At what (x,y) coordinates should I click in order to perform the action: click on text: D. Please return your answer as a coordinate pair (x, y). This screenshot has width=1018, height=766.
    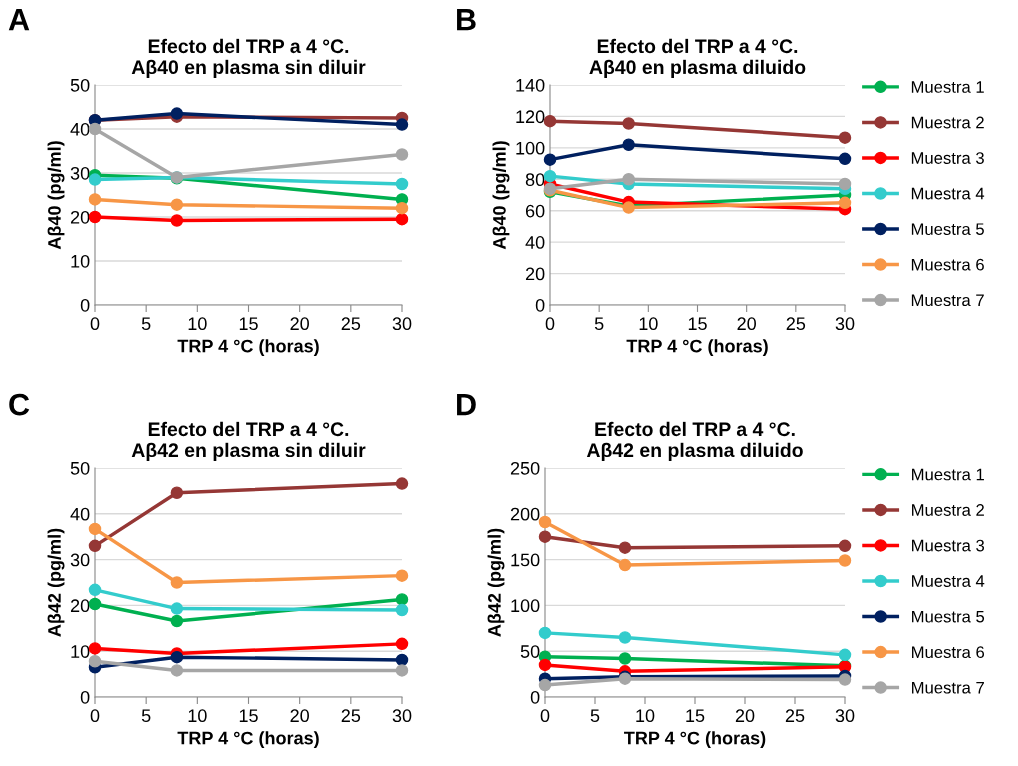
    Looking at the image, I should click on (466, 405).